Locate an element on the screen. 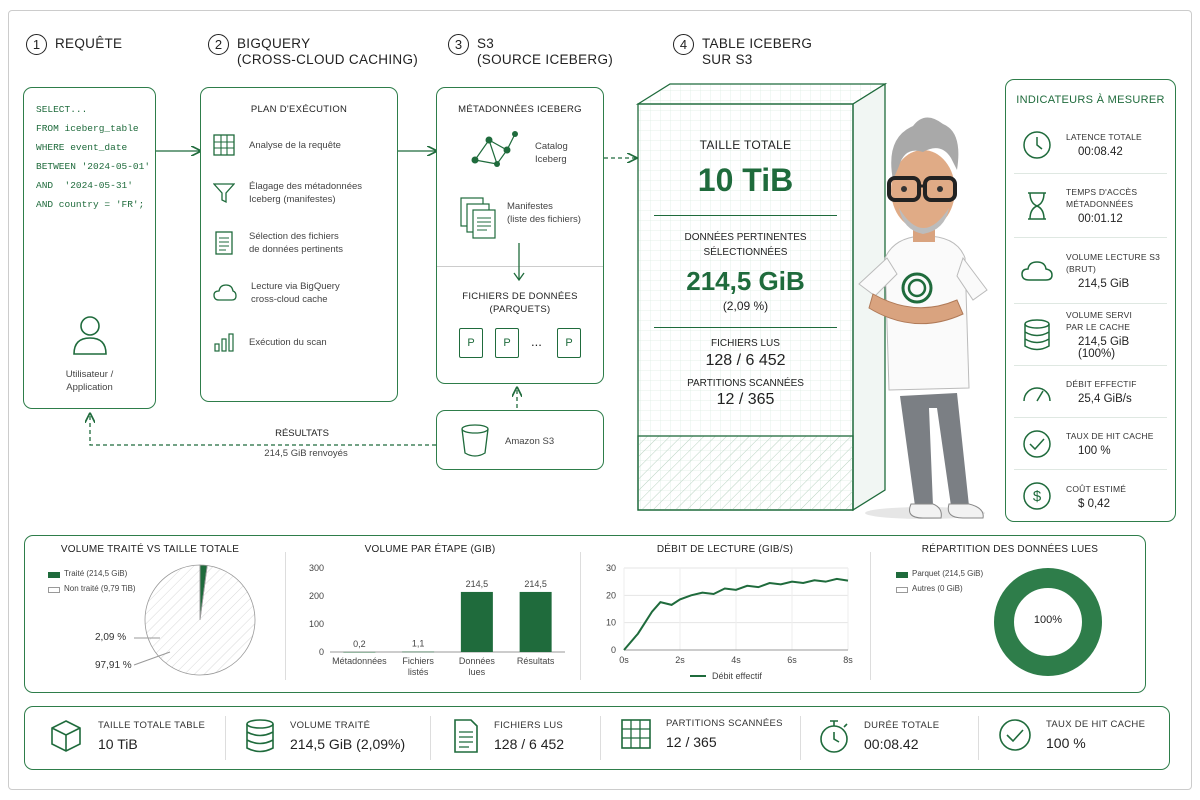 Image resolution: width=1200 pixels, height=800 pixels. donut-chart-distribution is located at coordinates (1048, 622).